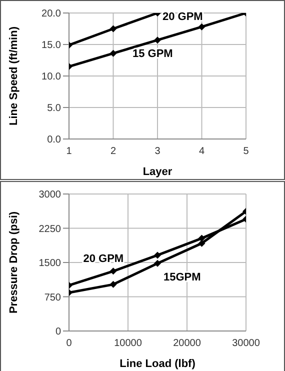 The width and height of the screenshot is (285, 371). I want to click on x-tick-label: 30000, so click(246, 344).